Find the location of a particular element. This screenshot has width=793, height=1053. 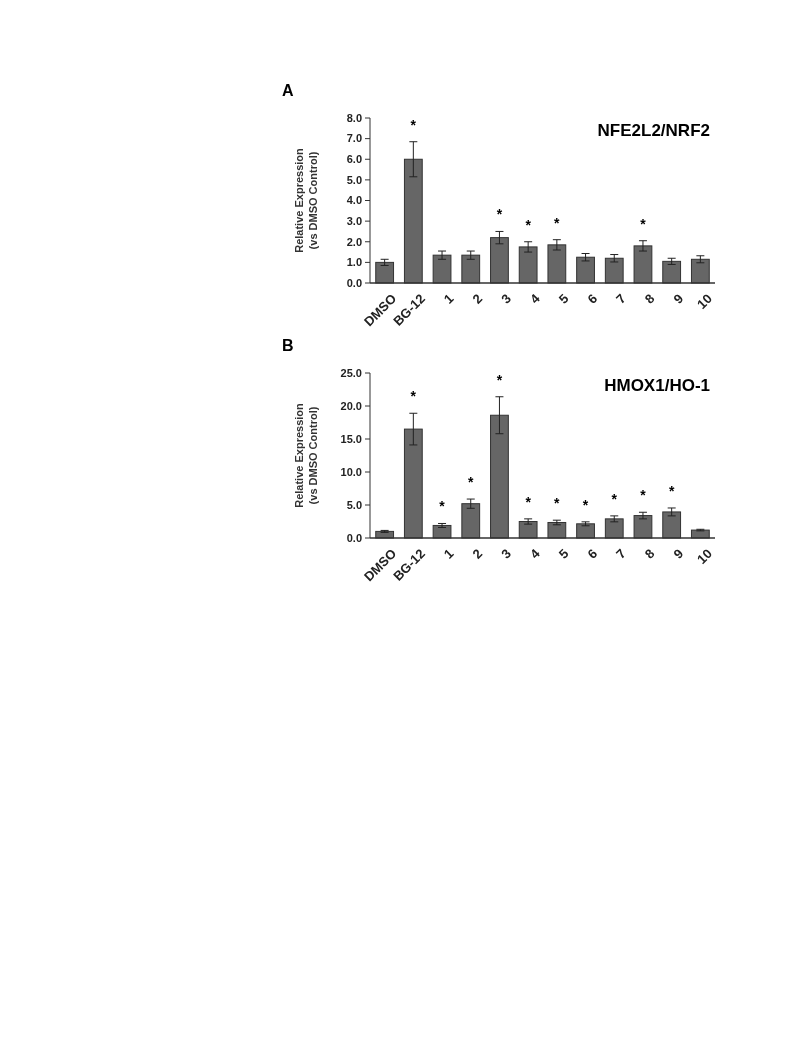

y-tick-label: 6.0 is located at coordinates (354, 159).